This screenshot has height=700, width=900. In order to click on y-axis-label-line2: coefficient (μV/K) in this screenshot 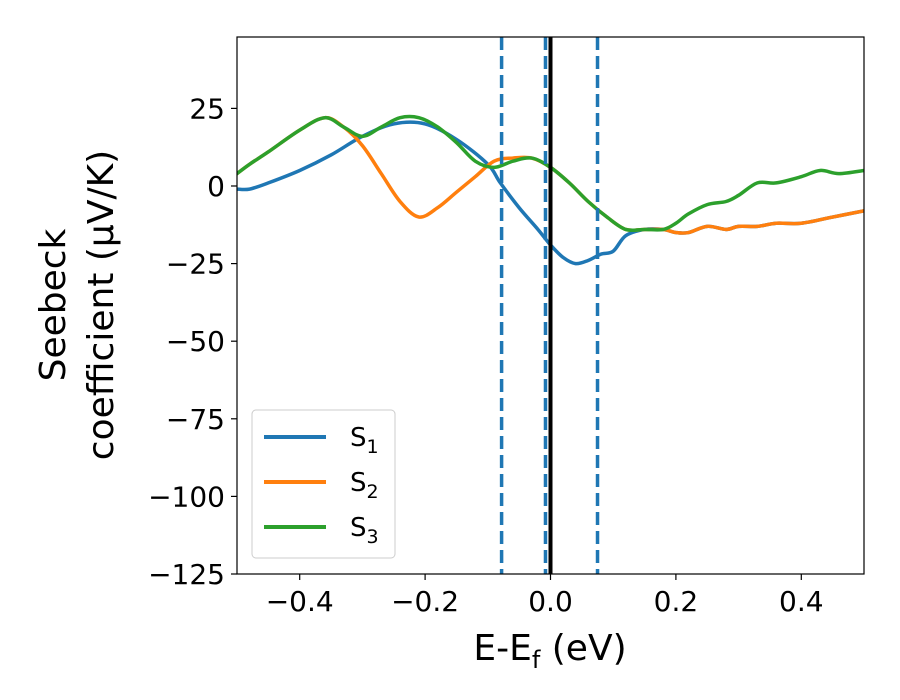, I will do `click(101, 305)`.